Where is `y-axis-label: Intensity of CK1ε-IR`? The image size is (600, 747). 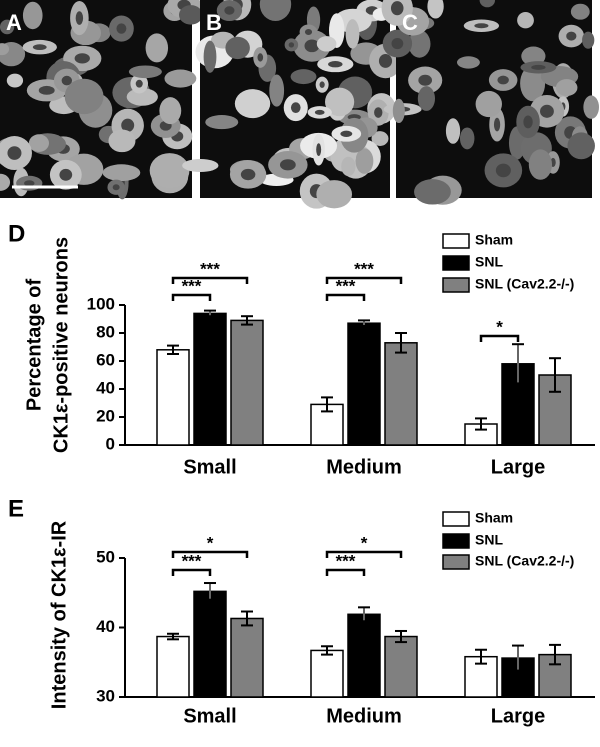 y-axis-label: Intensity of CK1ε-IR is located at coordinates (59, 614).